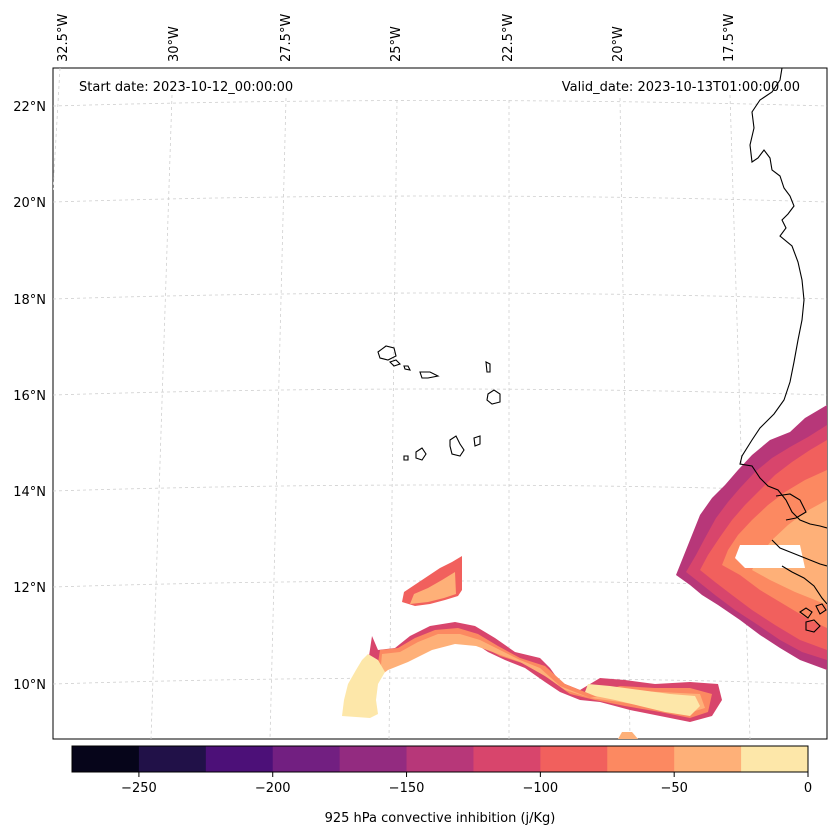 Image resolution: width=837 pixels, height=836 pixels. Describe the element at coordinates (29, 107) in the screenshot. I see `lat-label-22n: 22°N` at that location.